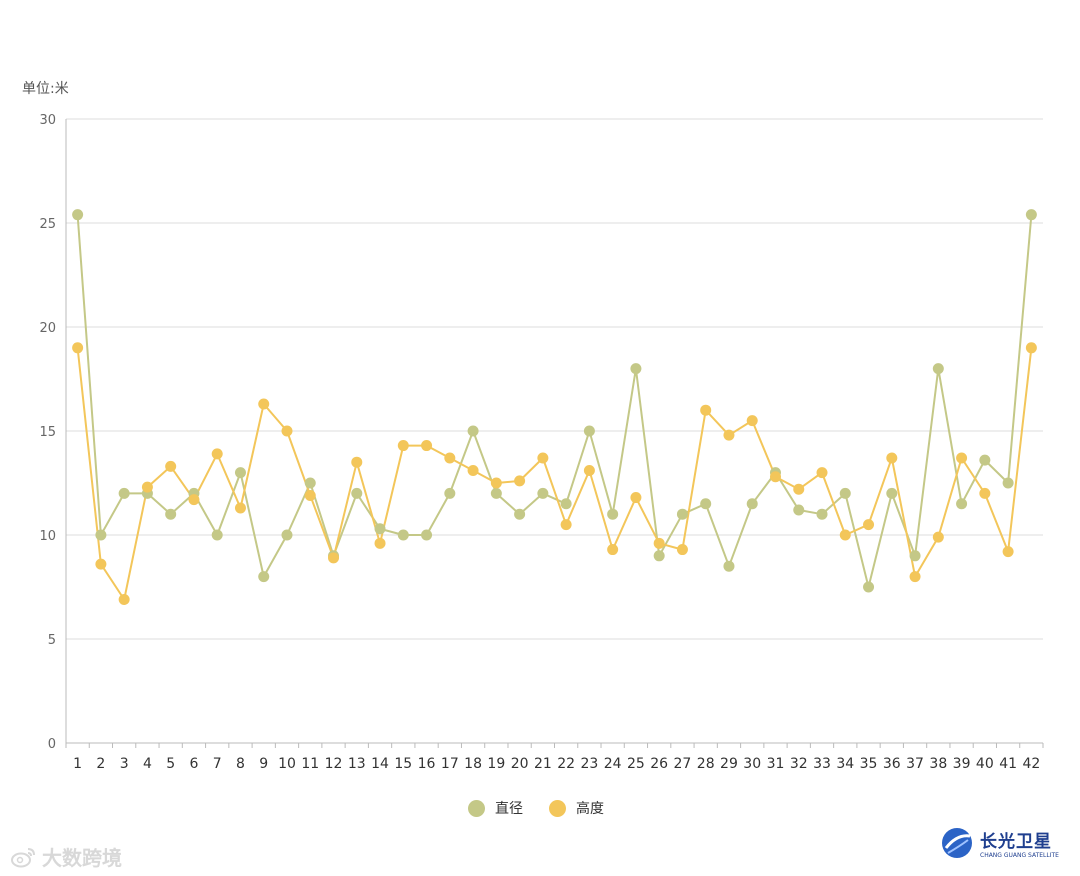 The height and width of the screenshot is (876, 1080). What do you see at coordinates (589, 764) in the screenshot?
I see `x-tick-label: 23` at bounding box center [589, 764].